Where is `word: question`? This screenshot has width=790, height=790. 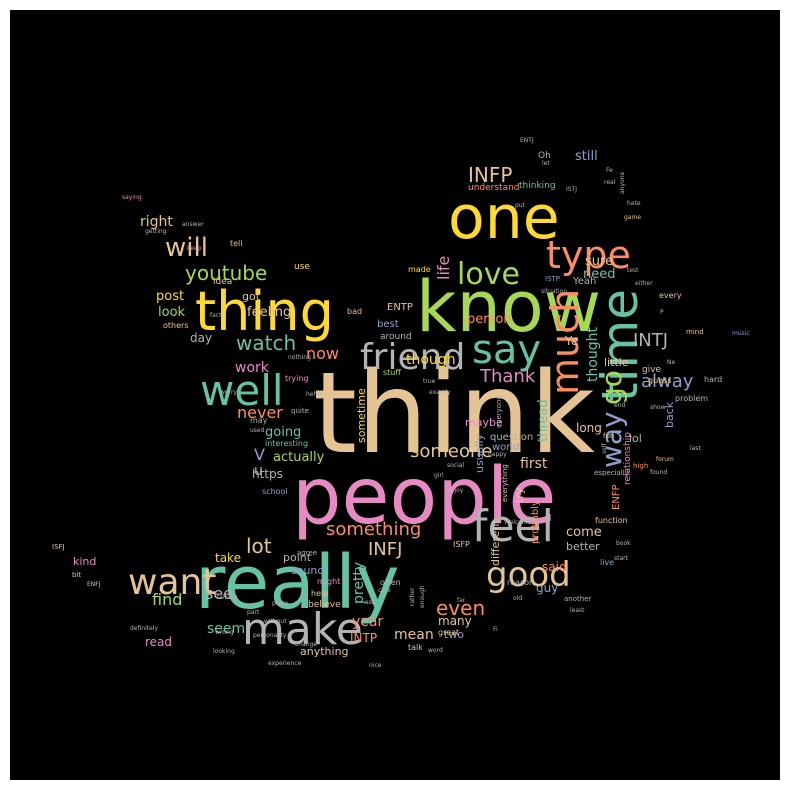 word: question is located at coordinates (512, 437).